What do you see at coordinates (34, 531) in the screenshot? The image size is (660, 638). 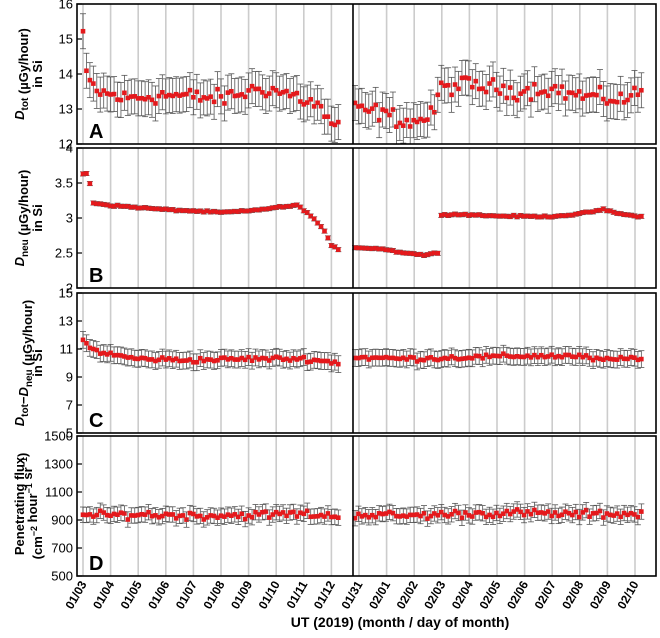 I see `y-axis-label-part: −2` at bounding box center [34, 531].